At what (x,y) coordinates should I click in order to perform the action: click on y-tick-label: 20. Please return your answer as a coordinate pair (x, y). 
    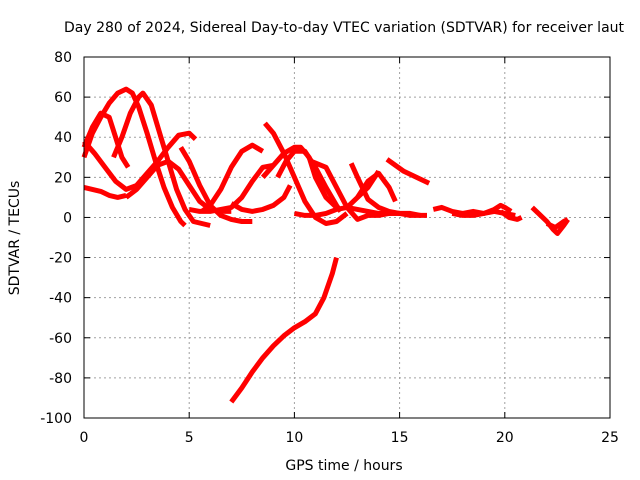
    Looking at the image, I should click on (63, 178).